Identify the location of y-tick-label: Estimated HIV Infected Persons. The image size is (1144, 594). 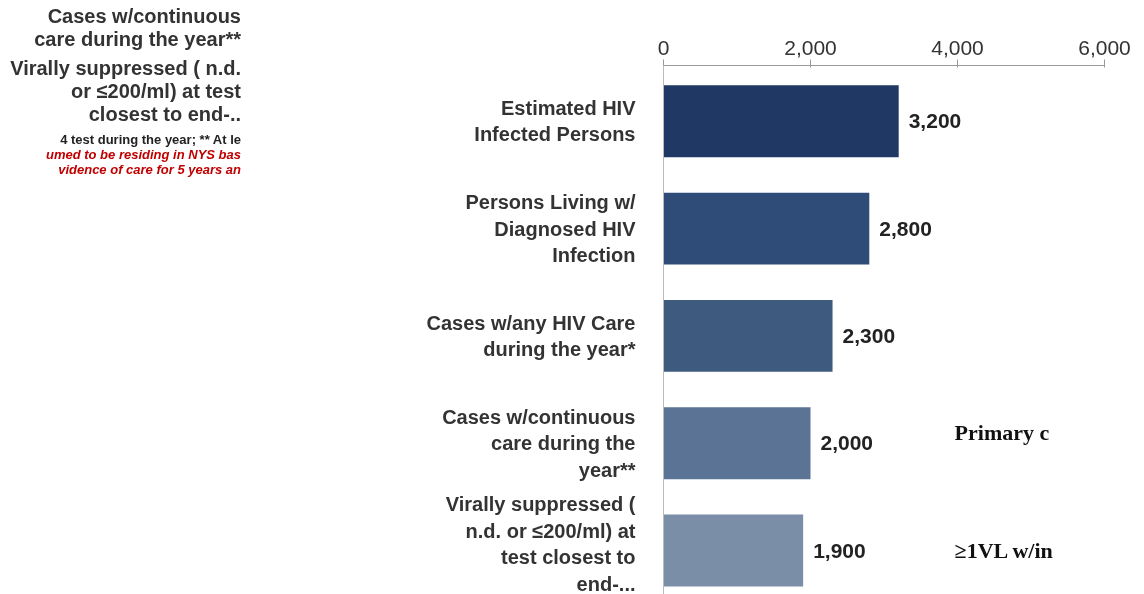
(555, 121).